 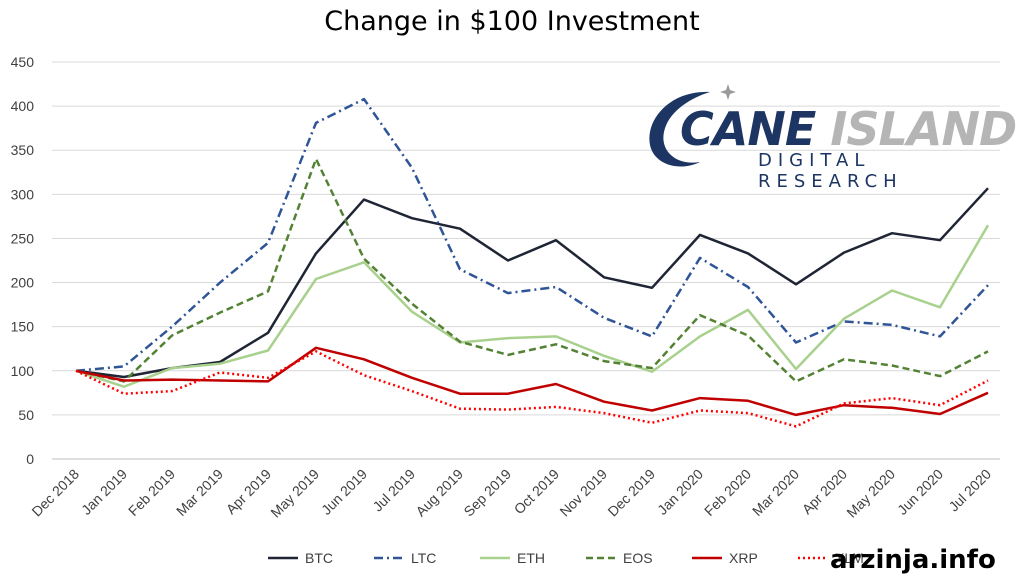 What do you see at coordinates (439, 493) in the screenshot?
I see `x-tick-label: Aug 2019` at bounding box center [439, 493].